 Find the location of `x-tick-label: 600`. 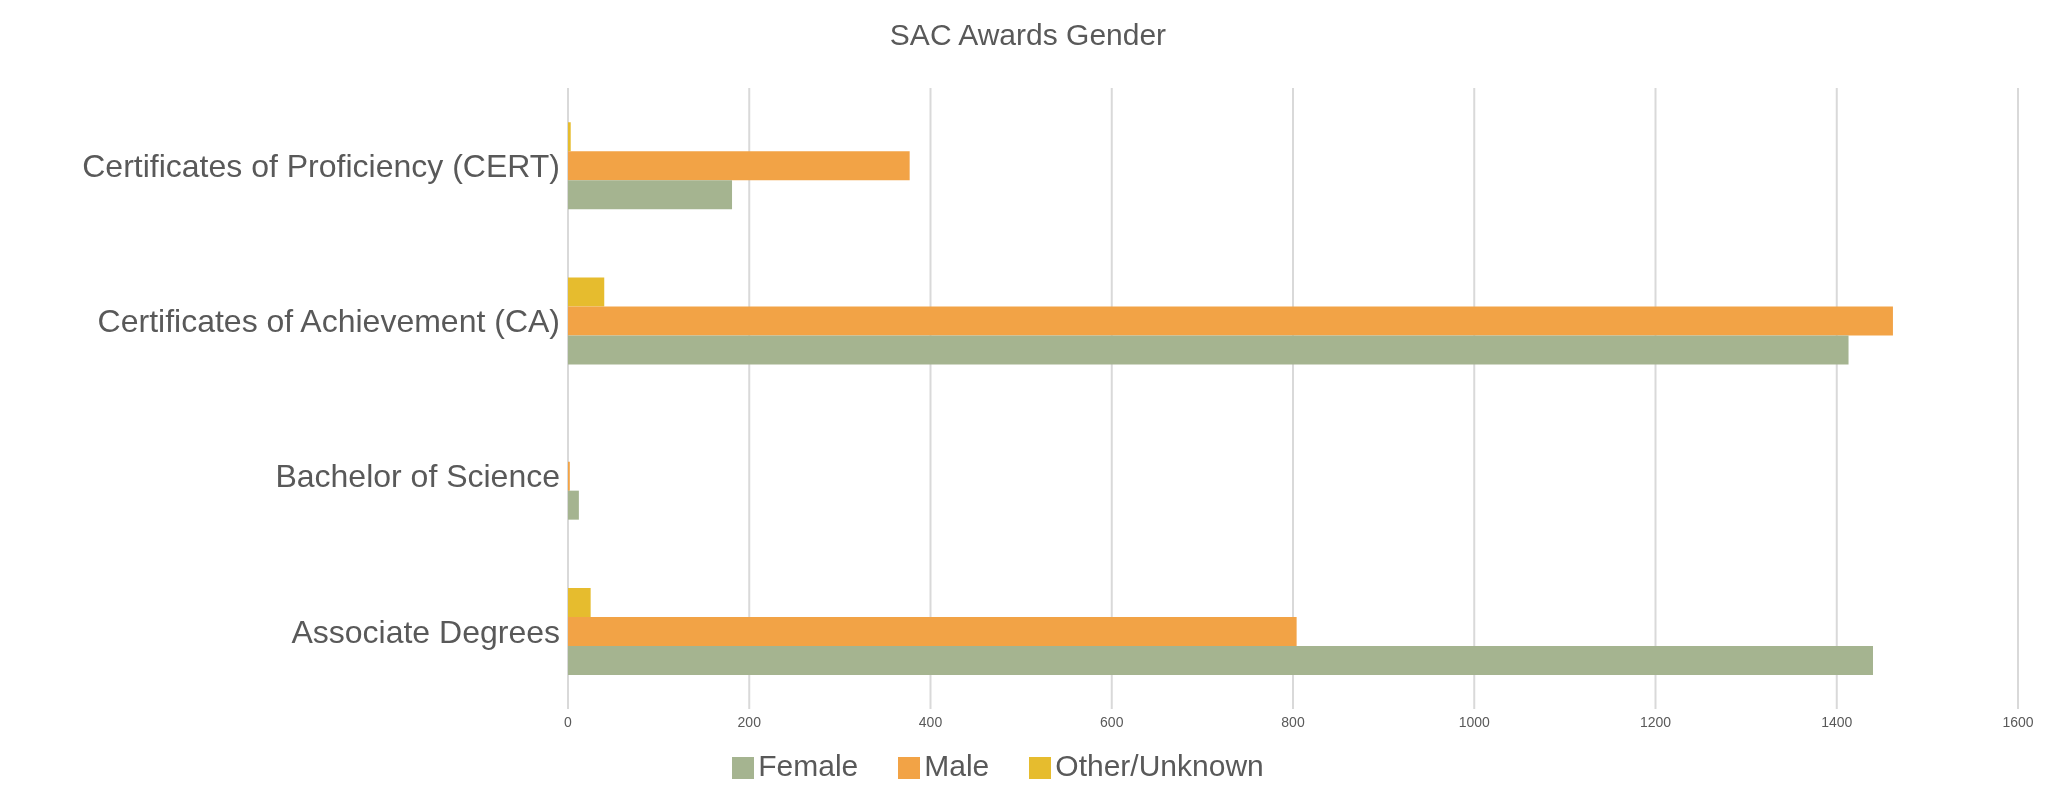

x-tick-label: 600 is located at coordinates (1112, 721).